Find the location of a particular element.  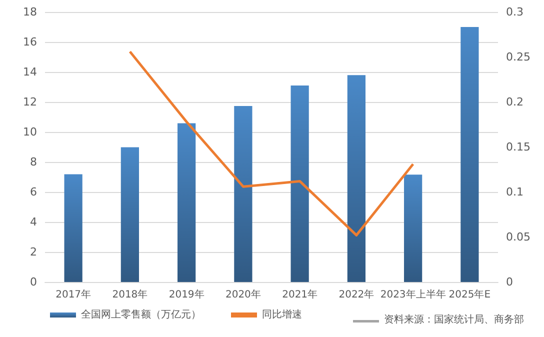

legend-label: 全国网上零售额（万亿元） is located at coordinates (141, 314).